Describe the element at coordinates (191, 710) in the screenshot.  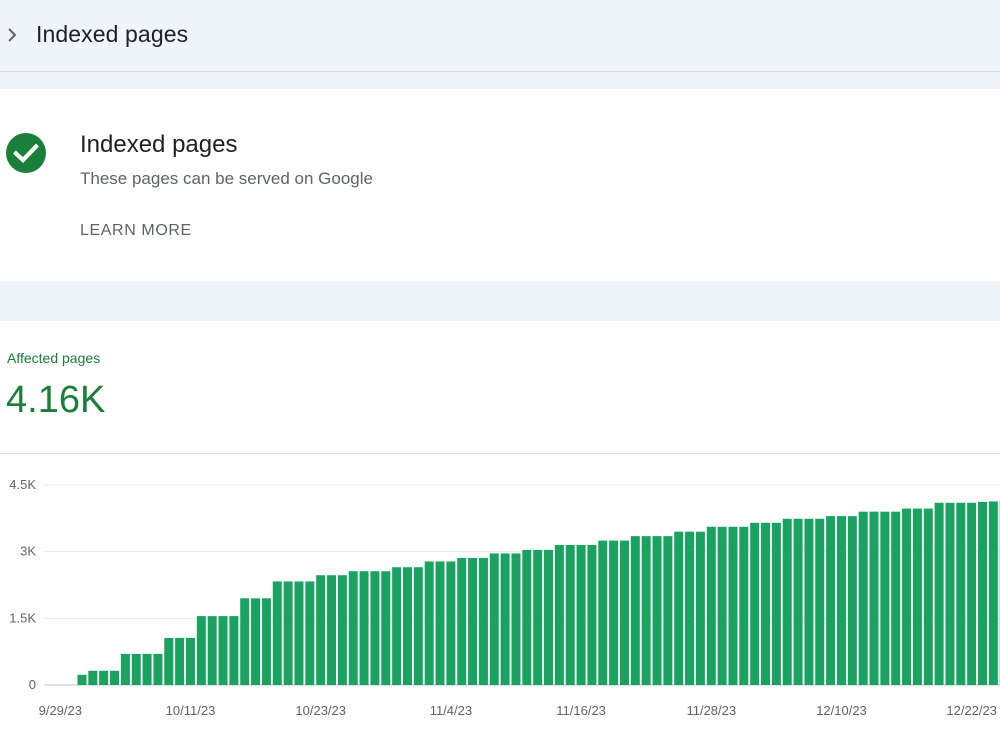
I see `x-tick-label: 10/11/23` at that location.